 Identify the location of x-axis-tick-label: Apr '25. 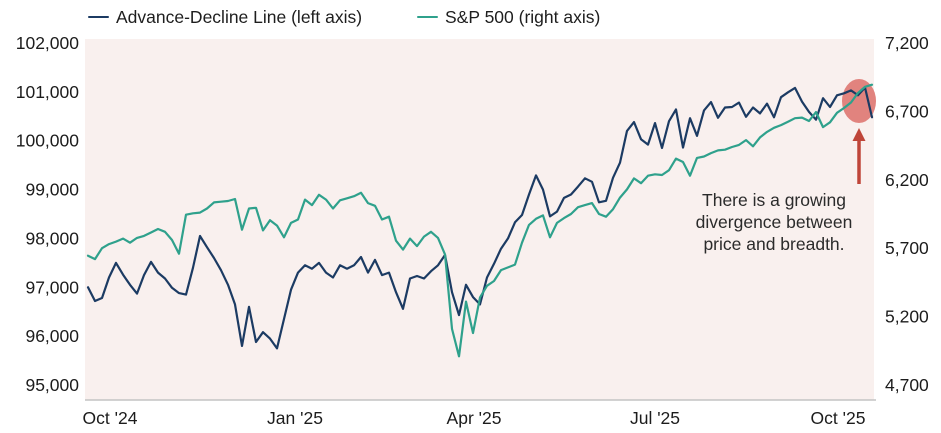
(474, 418).